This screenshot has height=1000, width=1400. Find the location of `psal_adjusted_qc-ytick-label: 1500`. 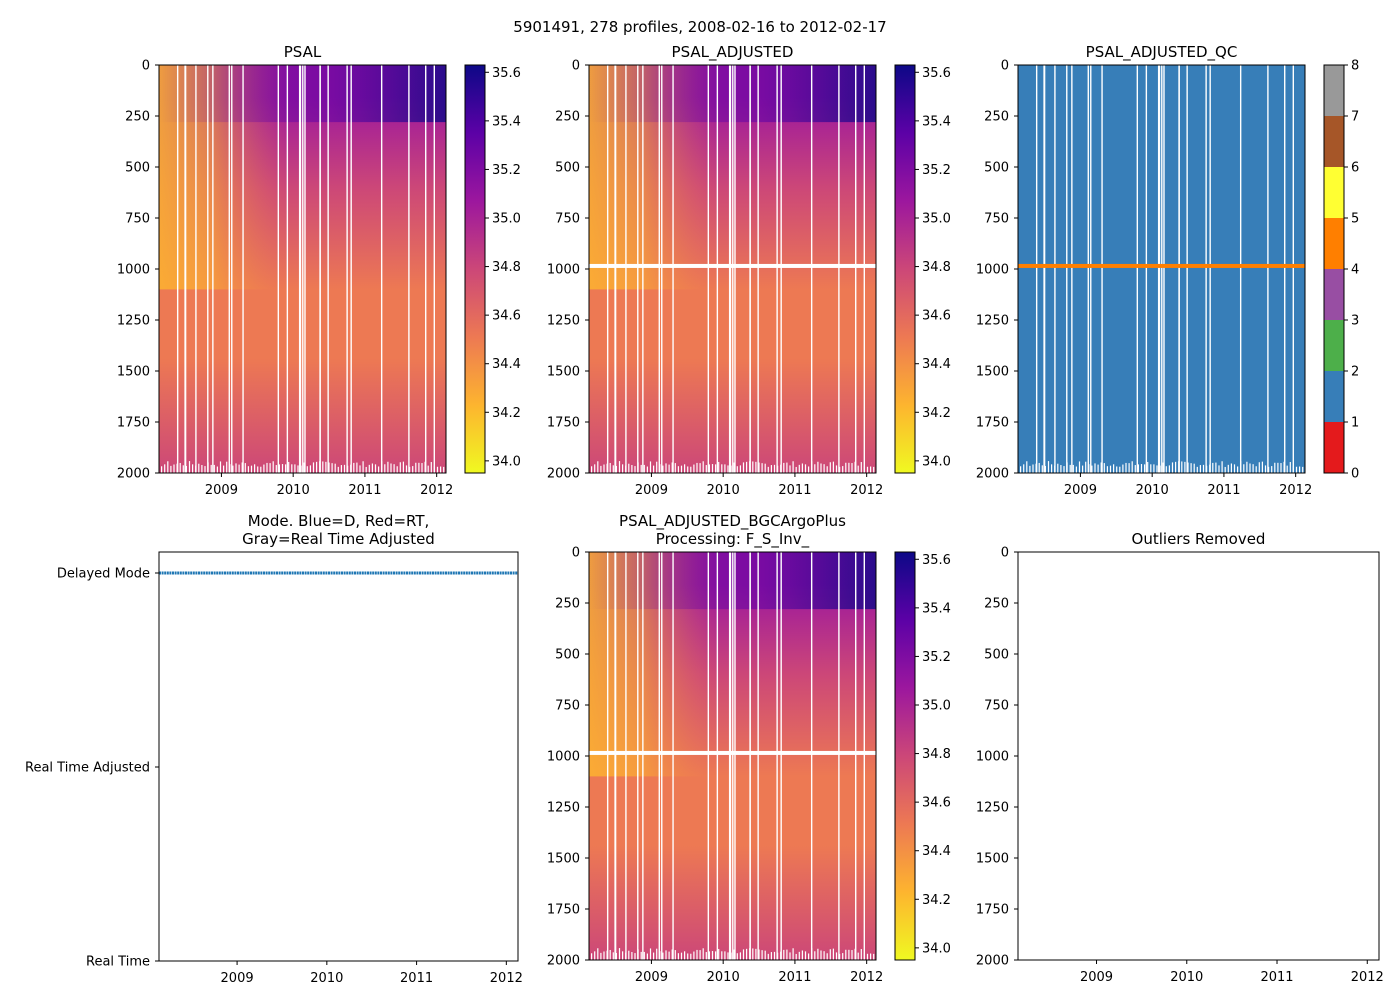

psal_adjusted_qc-ytick-label: 1500 is located at coordinates (992, 372).